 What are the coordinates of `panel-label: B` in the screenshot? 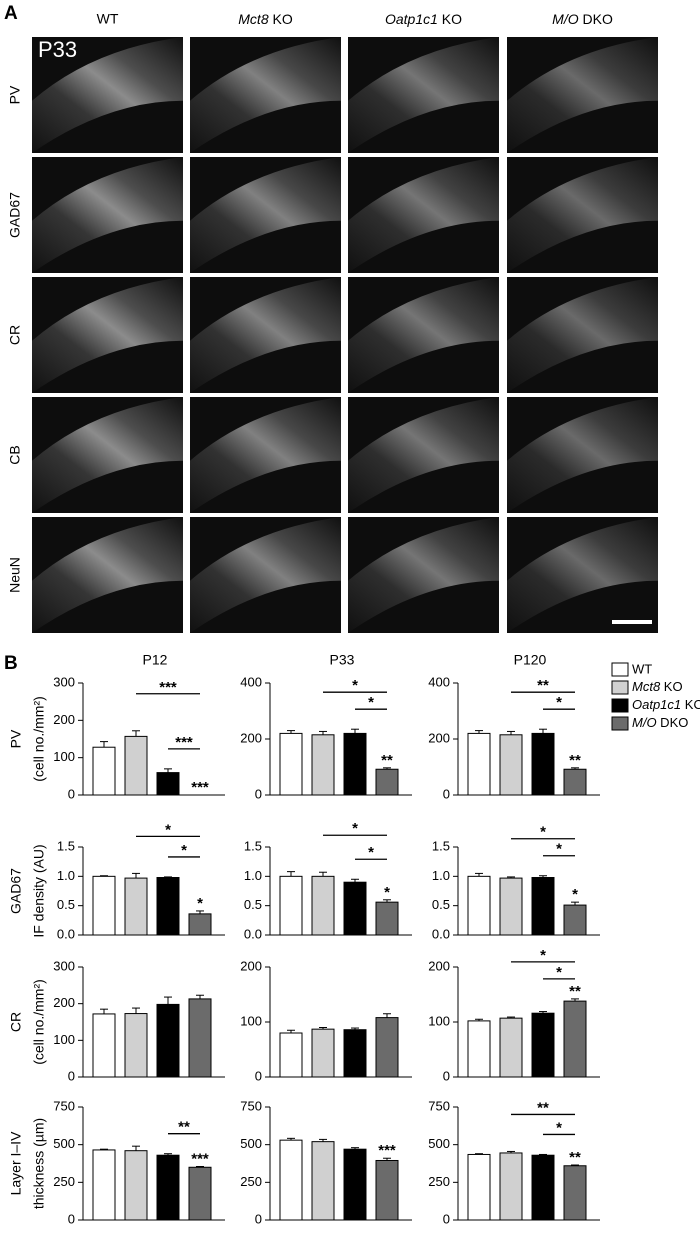 It's located at (11, 663).